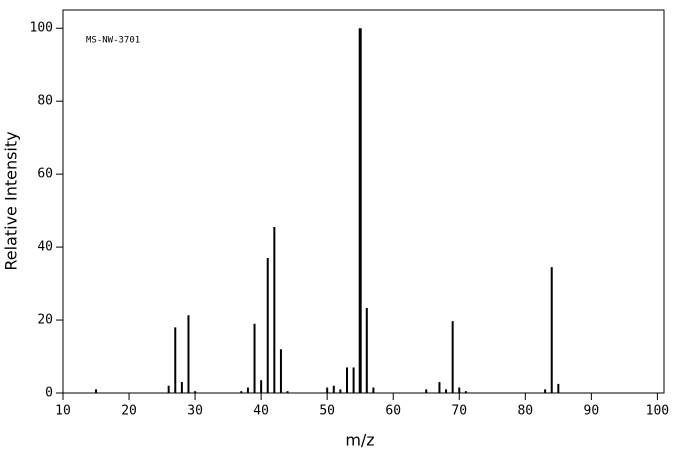 The width and height of the screenshot is (676, 455). Describe the element at coordinates (45, 320) in the screenshot. I see `y-tick-label: 20` at that location.